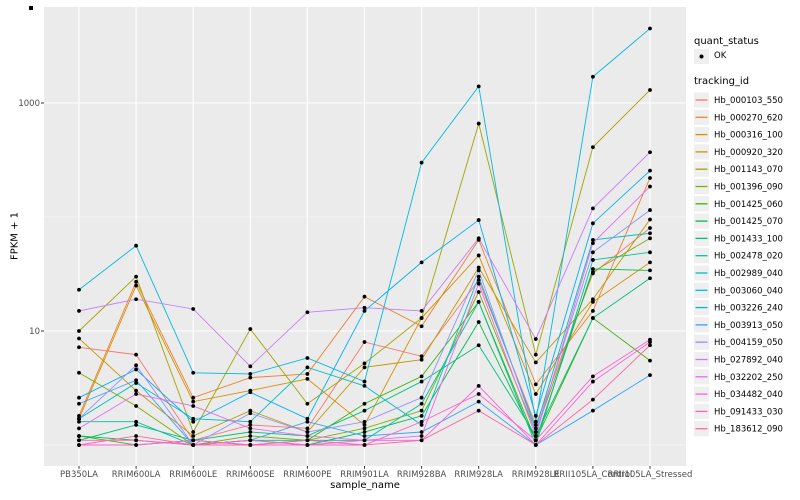 The width and height of the screenshot is (800, 500). What do you see at coordinates (15, 236) in the screenshot?
I see `y-axis-title: FPKM + 1` at bounding box center [15, 236].